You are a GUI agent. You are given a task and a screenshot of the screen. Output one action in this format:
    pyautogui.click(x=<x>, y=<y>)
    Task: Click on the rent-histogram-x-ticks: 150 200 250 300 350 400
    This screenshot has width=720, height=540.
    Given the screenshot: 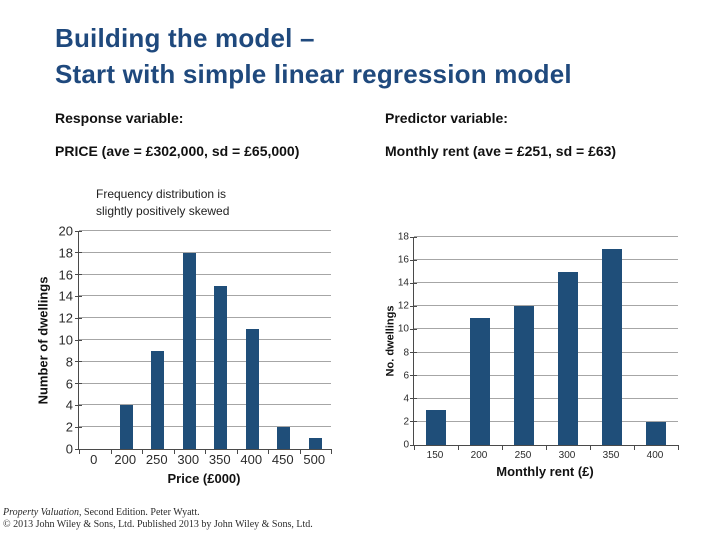 What is the action you would take?
    pyautogui.click(x=545, y=454)
    